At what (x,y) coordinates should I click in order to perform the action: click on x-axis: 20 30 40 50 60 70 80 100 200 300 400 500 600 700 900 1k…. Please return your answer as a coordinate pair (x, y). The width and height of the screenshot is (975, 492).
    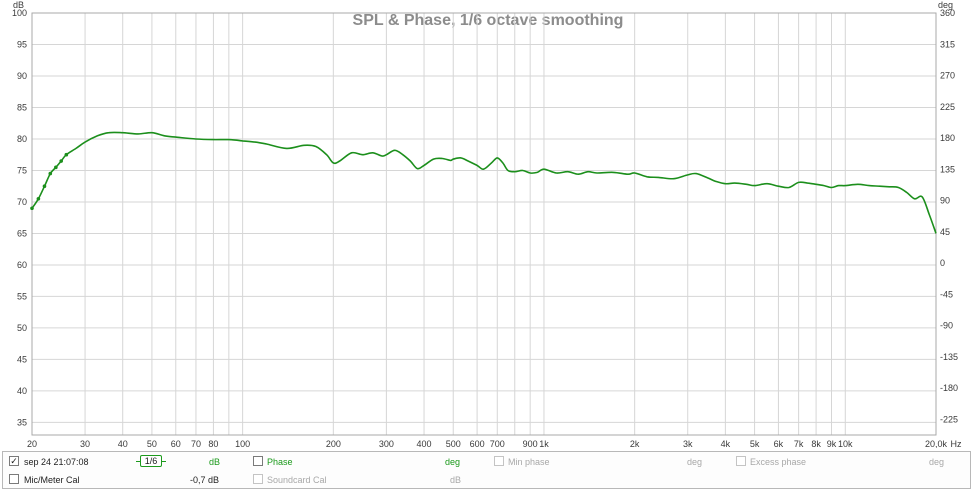
    Looking at the image, I should click on (487, 443).